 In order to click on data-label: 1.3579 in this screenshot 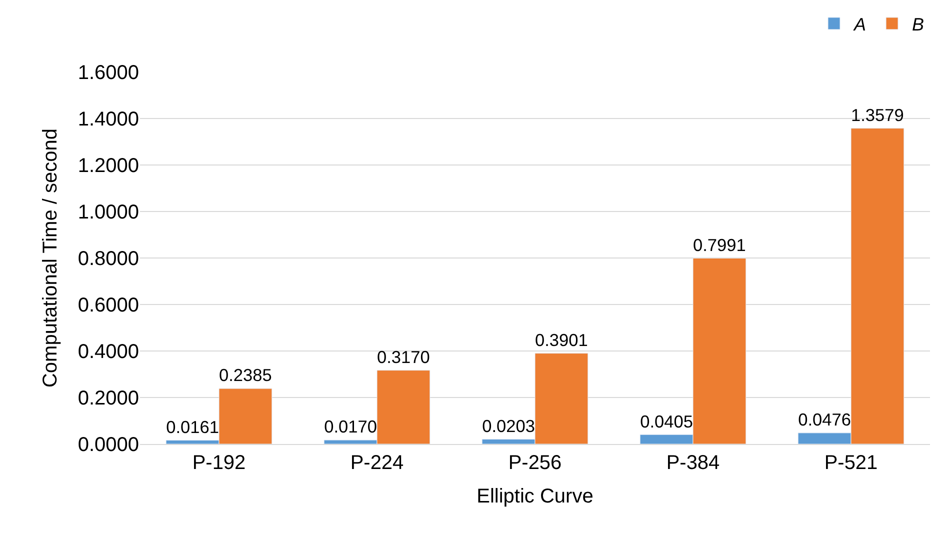, I will do `click(877, 114)`.